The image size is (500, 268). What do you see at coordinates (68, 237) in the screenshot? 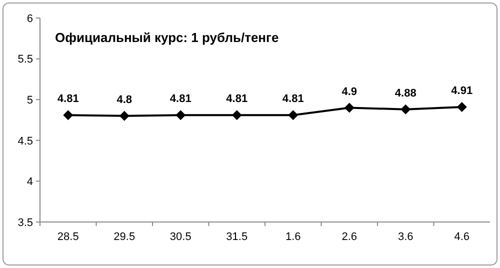
I see `x-tick-label: 28.5` at bounding box center [68, 237].